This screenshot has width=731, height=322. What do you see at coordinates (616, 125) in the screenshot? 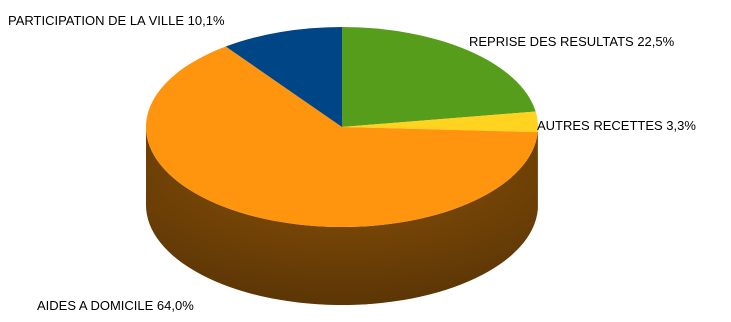
I see `label-autres-recettes: AUTRES RECETTES 3,3%` at bounding box center [616, 125].